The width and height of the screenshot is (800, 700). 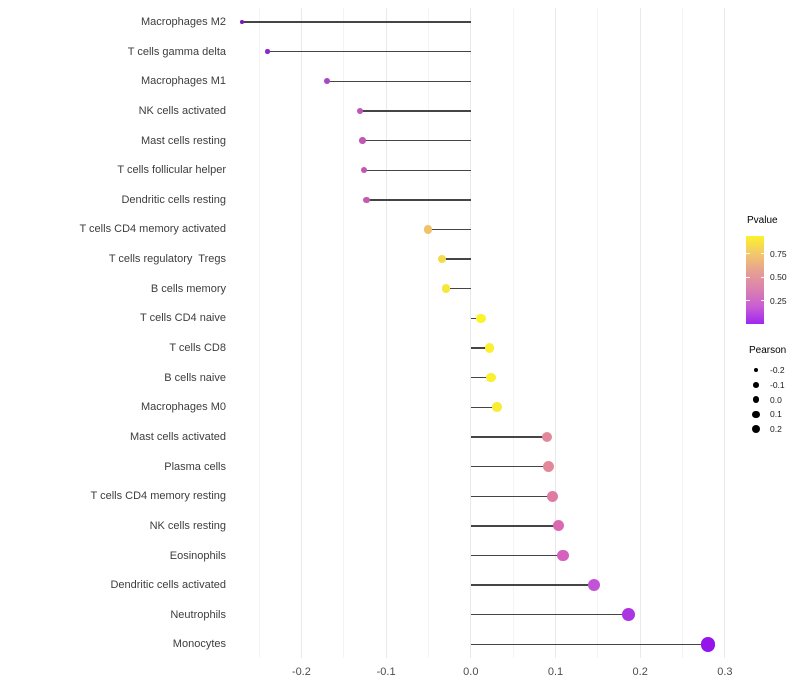 What do you see at coordinates (778, 277) in the screenshot?
I see `colorbar-tick-label: 0.50` at bounding box center [778, 277].